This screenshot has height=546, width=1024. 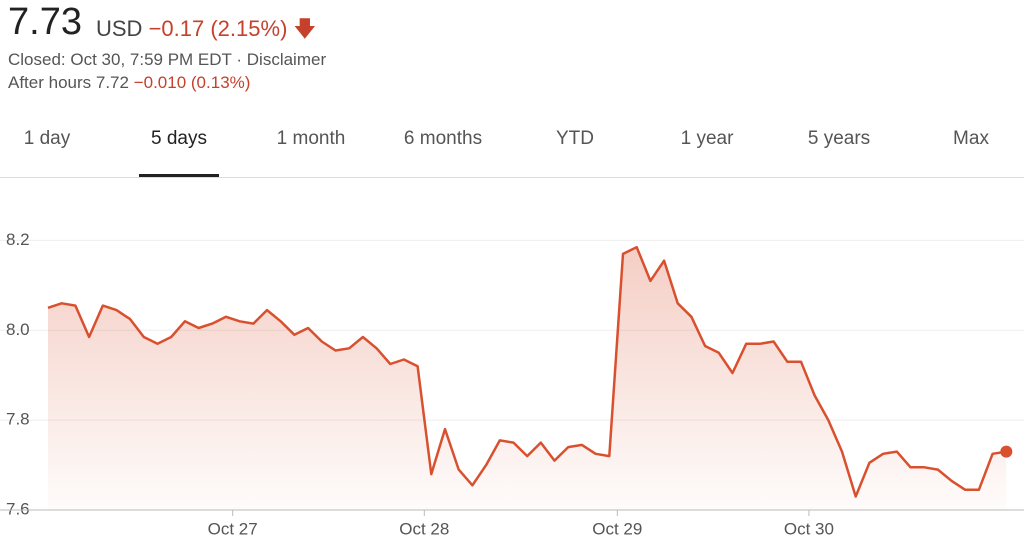 What do you see at coordinates (286, 59) in the screenshot?
I see `disclaimer: Disclaimer` at bounding box center [286, 59].